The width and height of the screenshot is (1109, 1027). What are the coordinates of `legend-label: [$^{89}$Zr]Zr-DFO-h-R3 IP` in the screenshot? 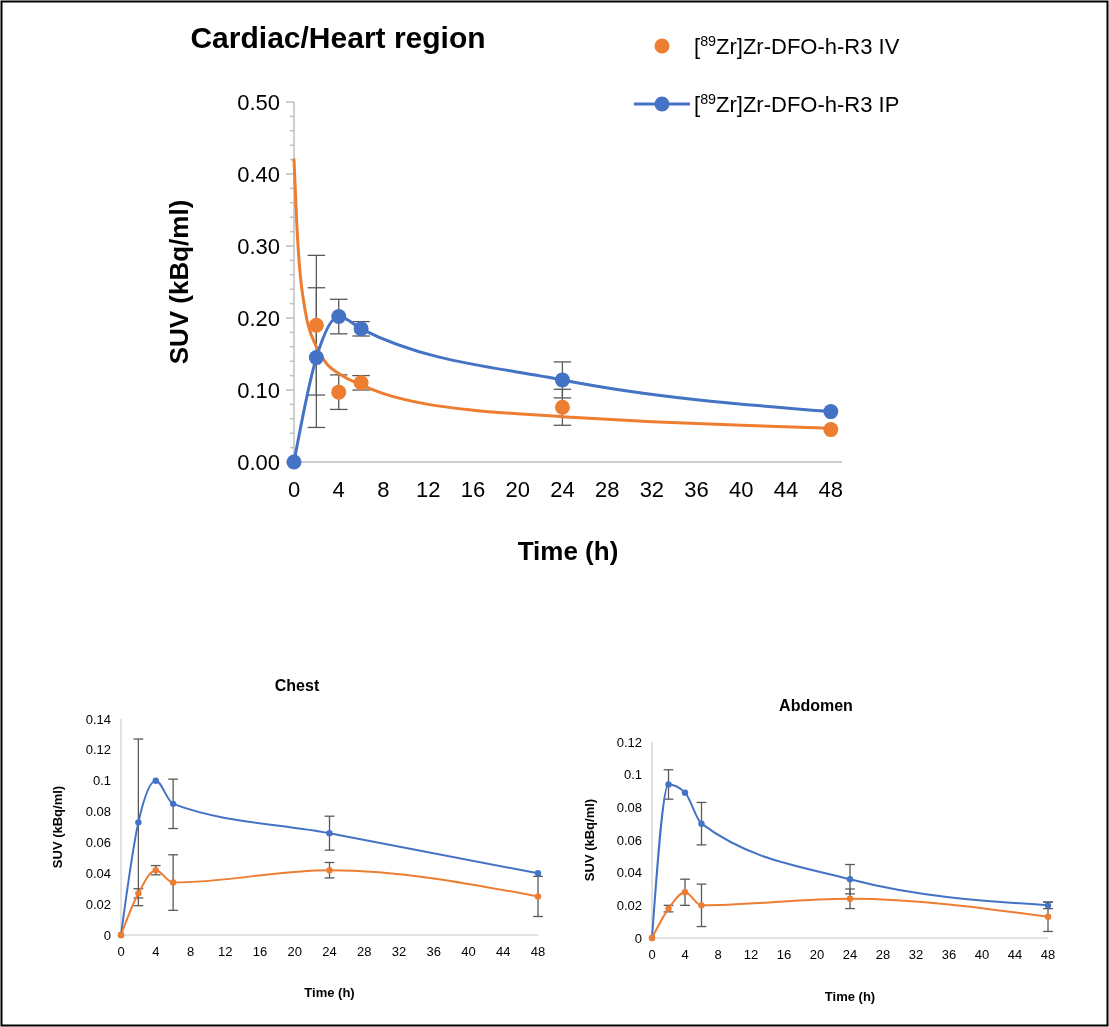 It's located at (797, 103).